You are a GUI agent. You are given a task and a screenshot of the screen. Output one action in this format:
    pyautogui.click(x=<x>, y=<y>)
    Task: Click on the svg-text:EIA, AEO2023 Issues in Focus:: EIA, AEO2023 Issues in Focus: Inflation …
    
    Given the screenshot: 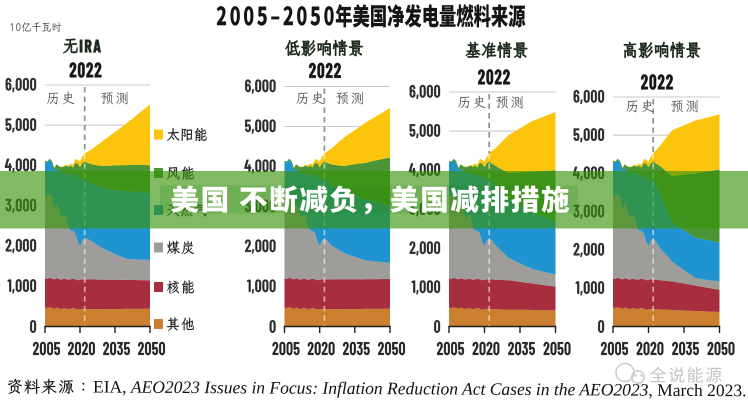 What is the action you would take?
    pyautogui.click(x=420, y=388)
    